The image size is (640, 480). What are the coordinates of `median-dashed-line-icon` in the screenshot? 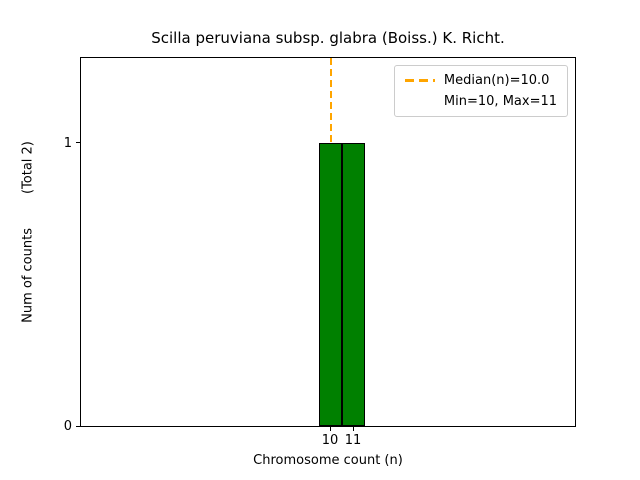 It's located at (419, 80).